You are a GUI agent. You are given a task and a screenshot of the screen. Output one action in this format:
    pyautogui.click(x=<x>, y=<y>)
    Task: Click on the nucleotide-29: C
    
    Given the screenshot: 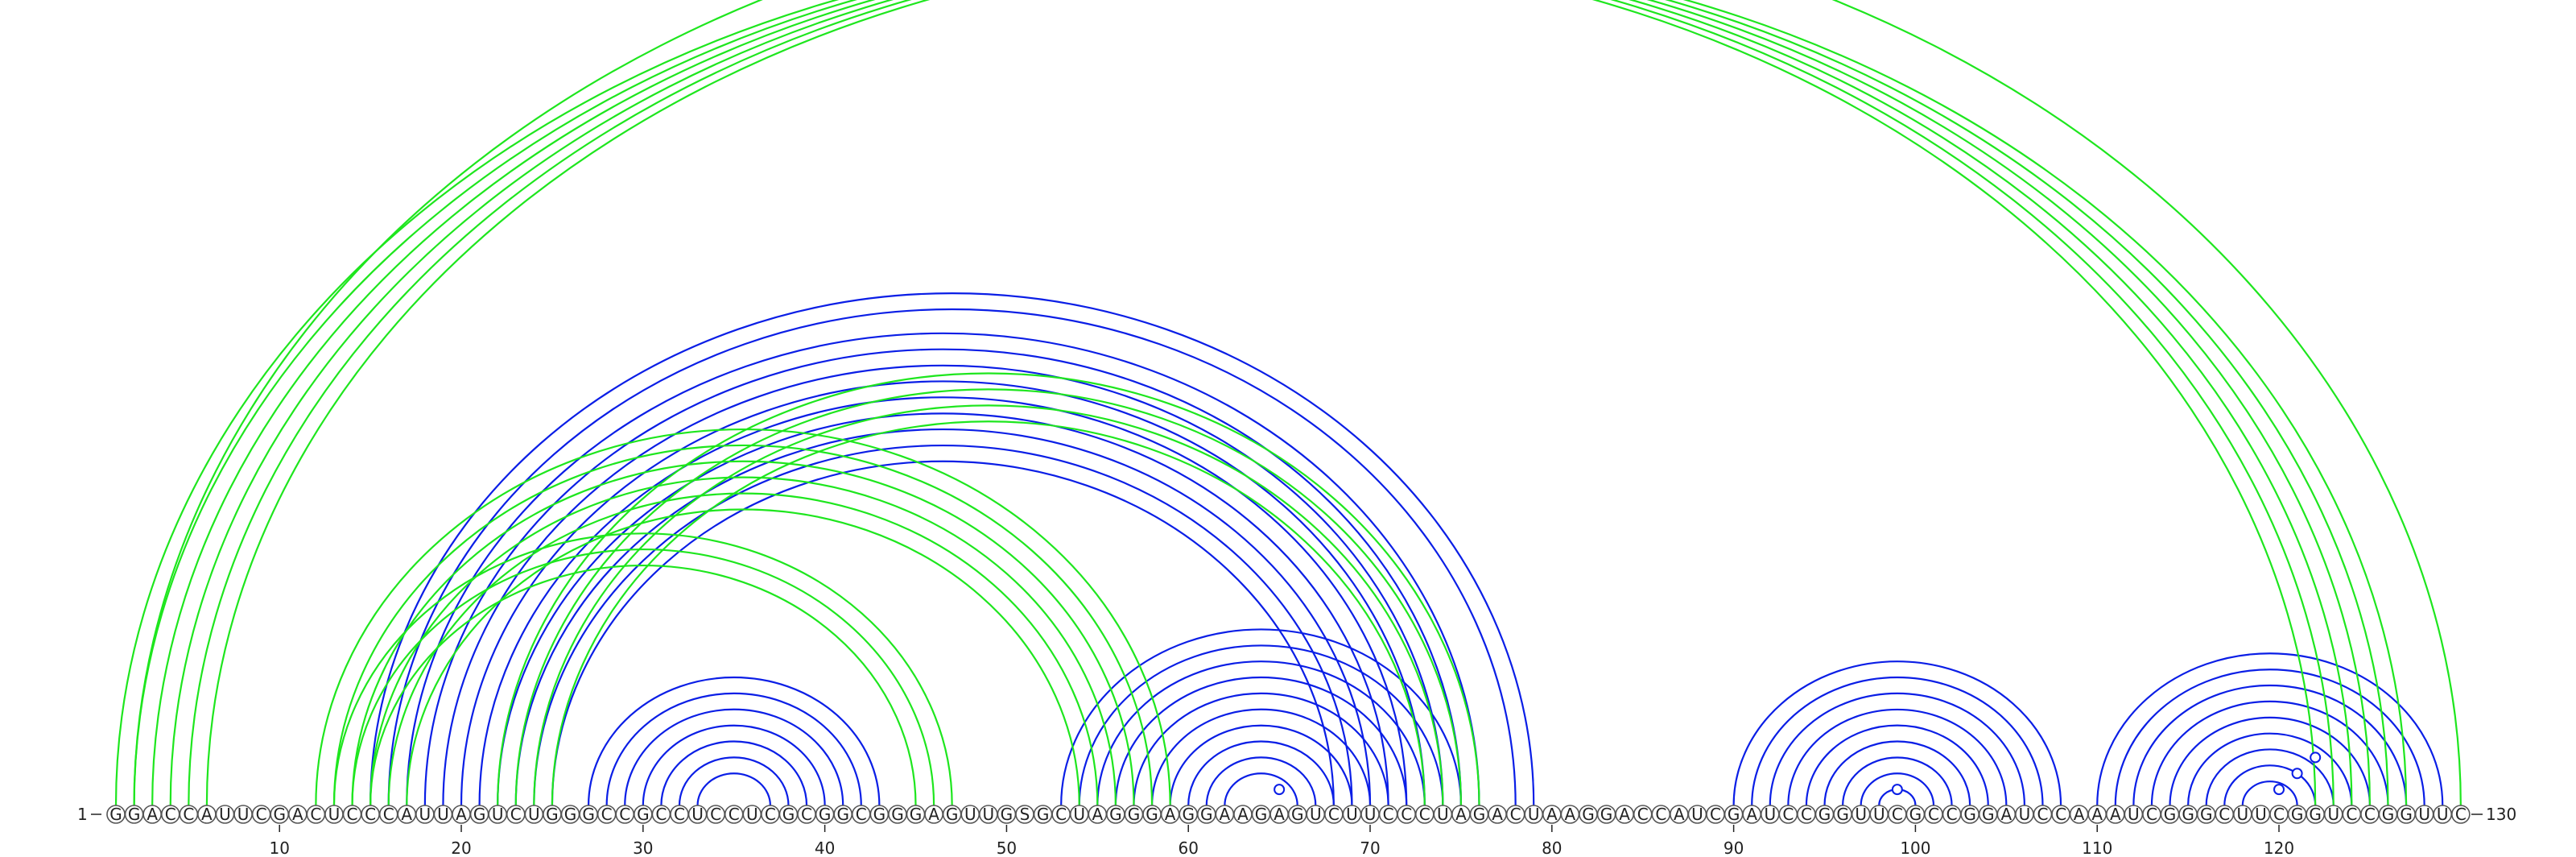 What is the action you would take?
    pyautogui.click(x=624, y=814)
    